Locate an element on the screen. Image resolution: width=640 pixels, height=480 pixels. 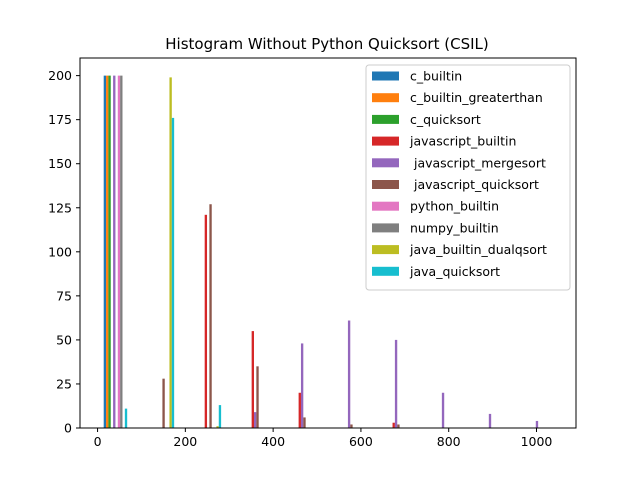
legend-label: c_quicksort is located at coordinates (445, 119).